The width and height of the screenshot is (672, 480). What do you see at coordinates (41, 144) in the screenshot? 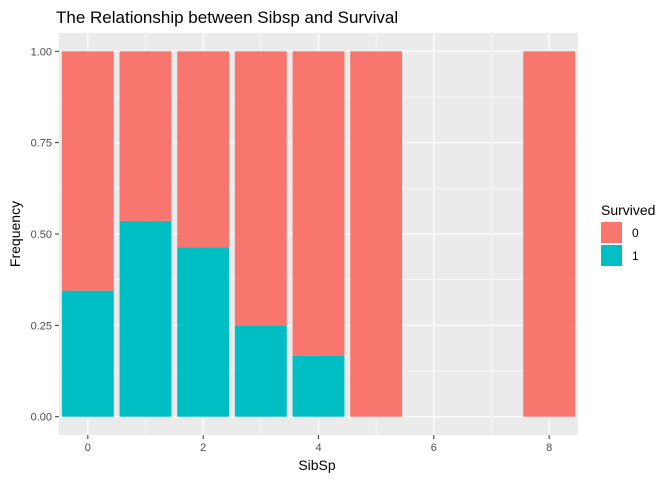
I see `y-tick-label: 0.75` at bounding box center [41, 144].